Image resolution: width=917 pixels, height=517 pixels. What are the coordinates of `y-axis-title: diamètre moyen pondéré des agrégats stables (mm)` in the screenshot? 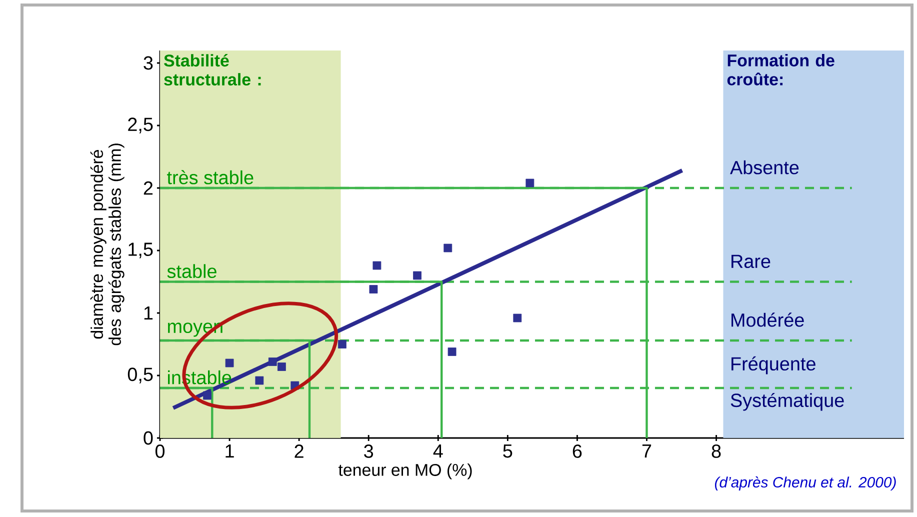 It's located at (107, 245).